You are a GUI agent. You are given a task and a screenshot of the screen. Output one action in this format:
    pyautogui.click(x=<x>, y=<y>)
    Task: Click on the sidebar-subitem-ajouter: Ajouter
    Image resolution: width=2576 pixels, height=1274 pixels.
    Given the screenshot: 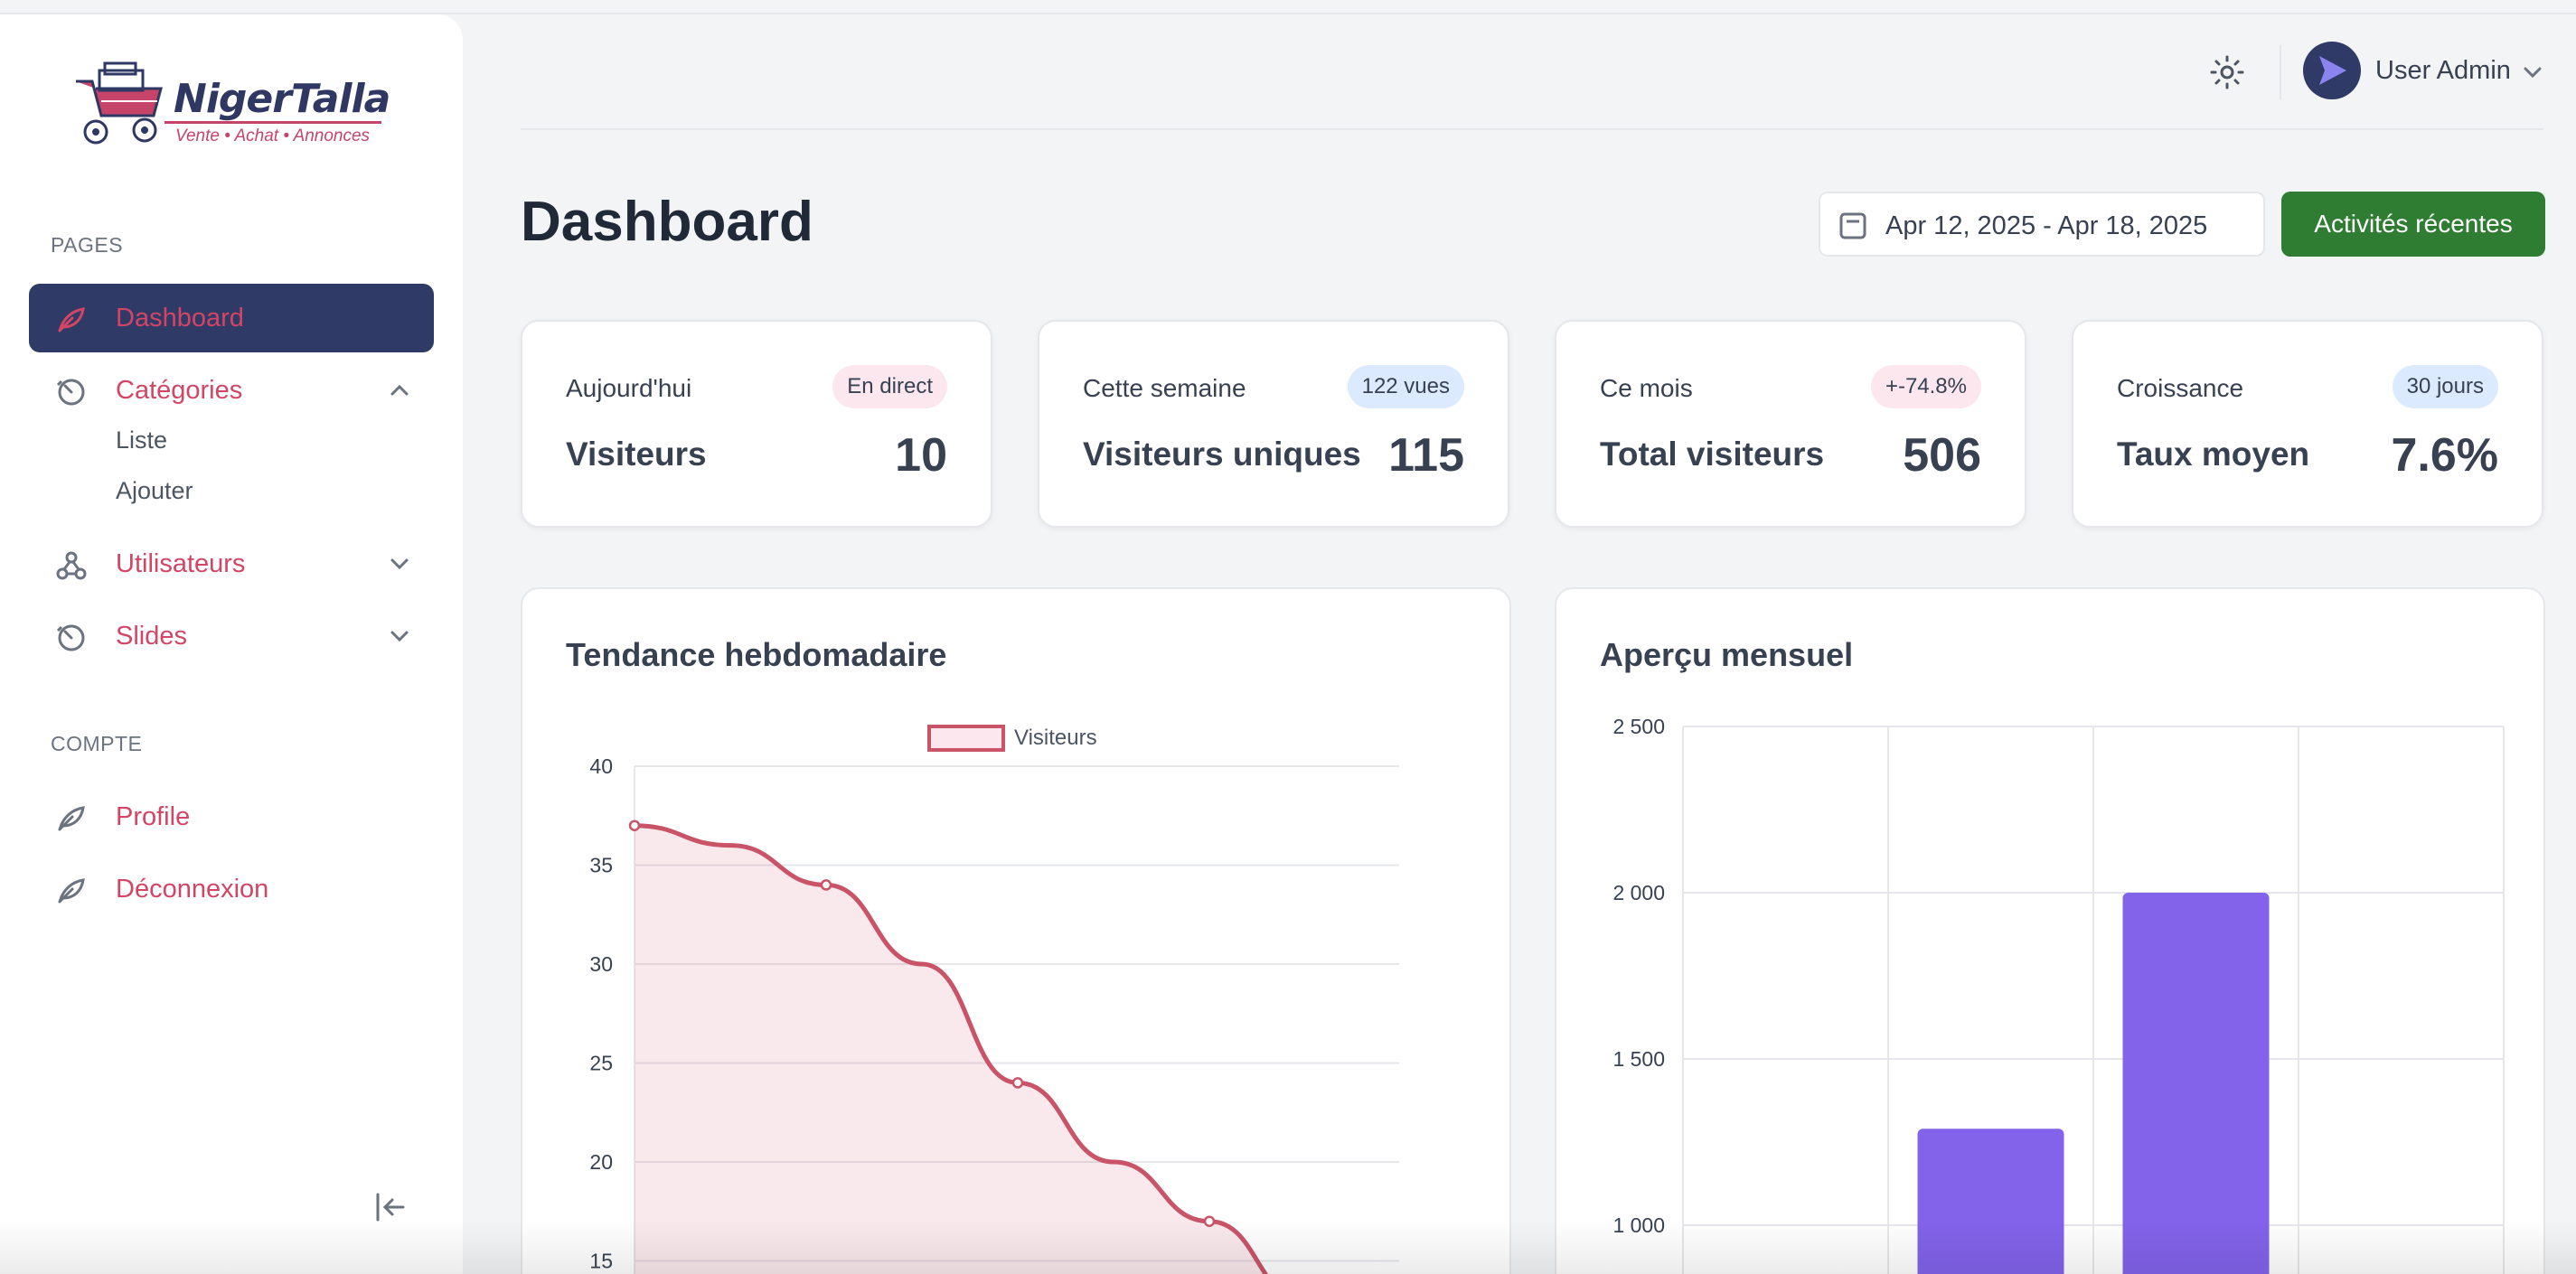 What is the action you would take?
    pyautogui.click(x=155, y=490)
    